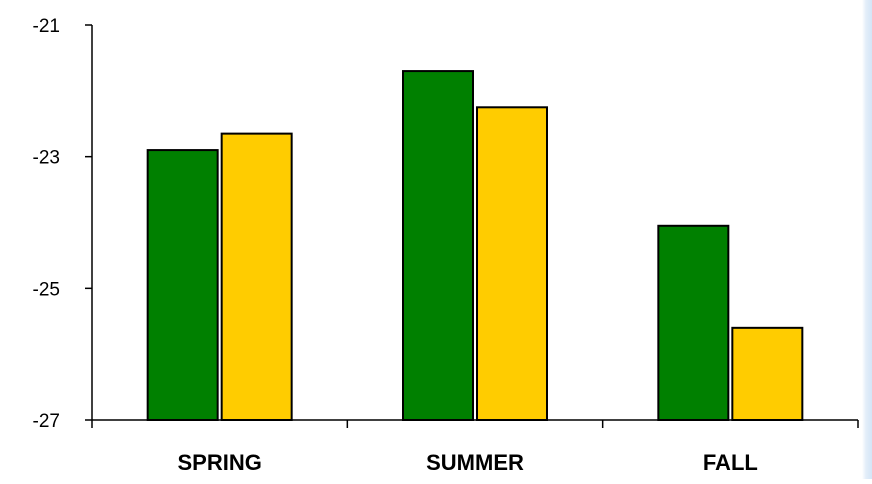 This screenshot has height=484, width=872. What do you see at coordinates (730, 462) in the screenshot?
I see `x-category-label: FALL` at bounding box center [730, 462].